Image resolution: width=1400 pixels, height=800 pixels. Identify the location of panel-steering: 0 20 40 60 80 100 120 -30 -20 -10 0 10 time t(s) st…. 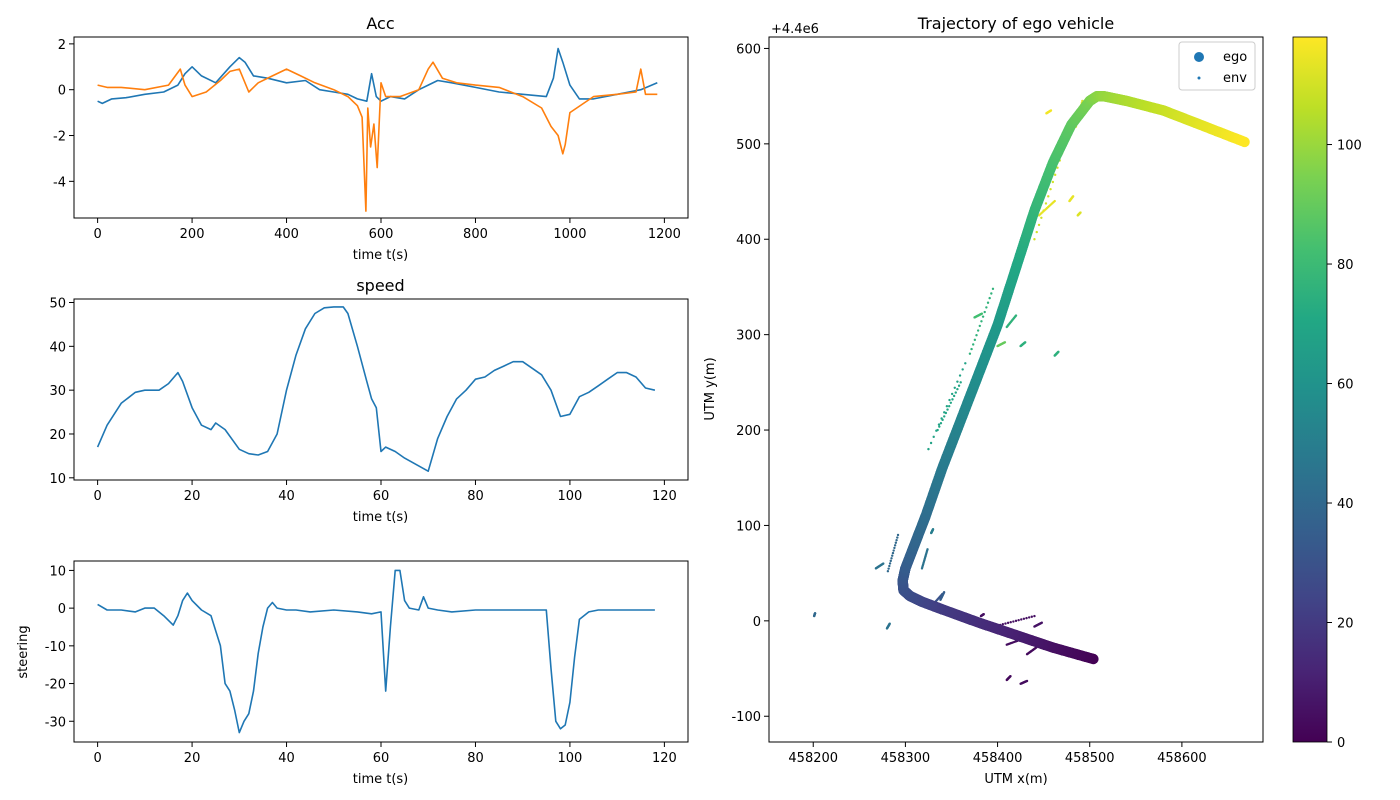
(352, 673).